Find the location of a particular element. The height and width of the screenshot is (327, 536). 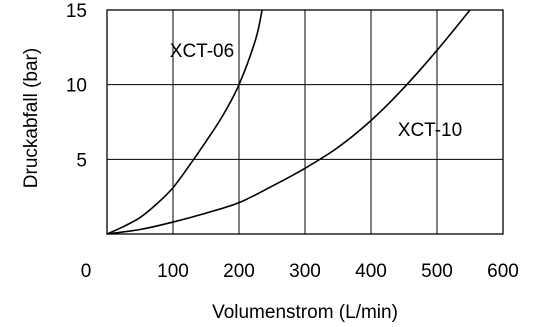

x-axis-label: Volumenstrom (L/min) is located at coordinates (305, 312).